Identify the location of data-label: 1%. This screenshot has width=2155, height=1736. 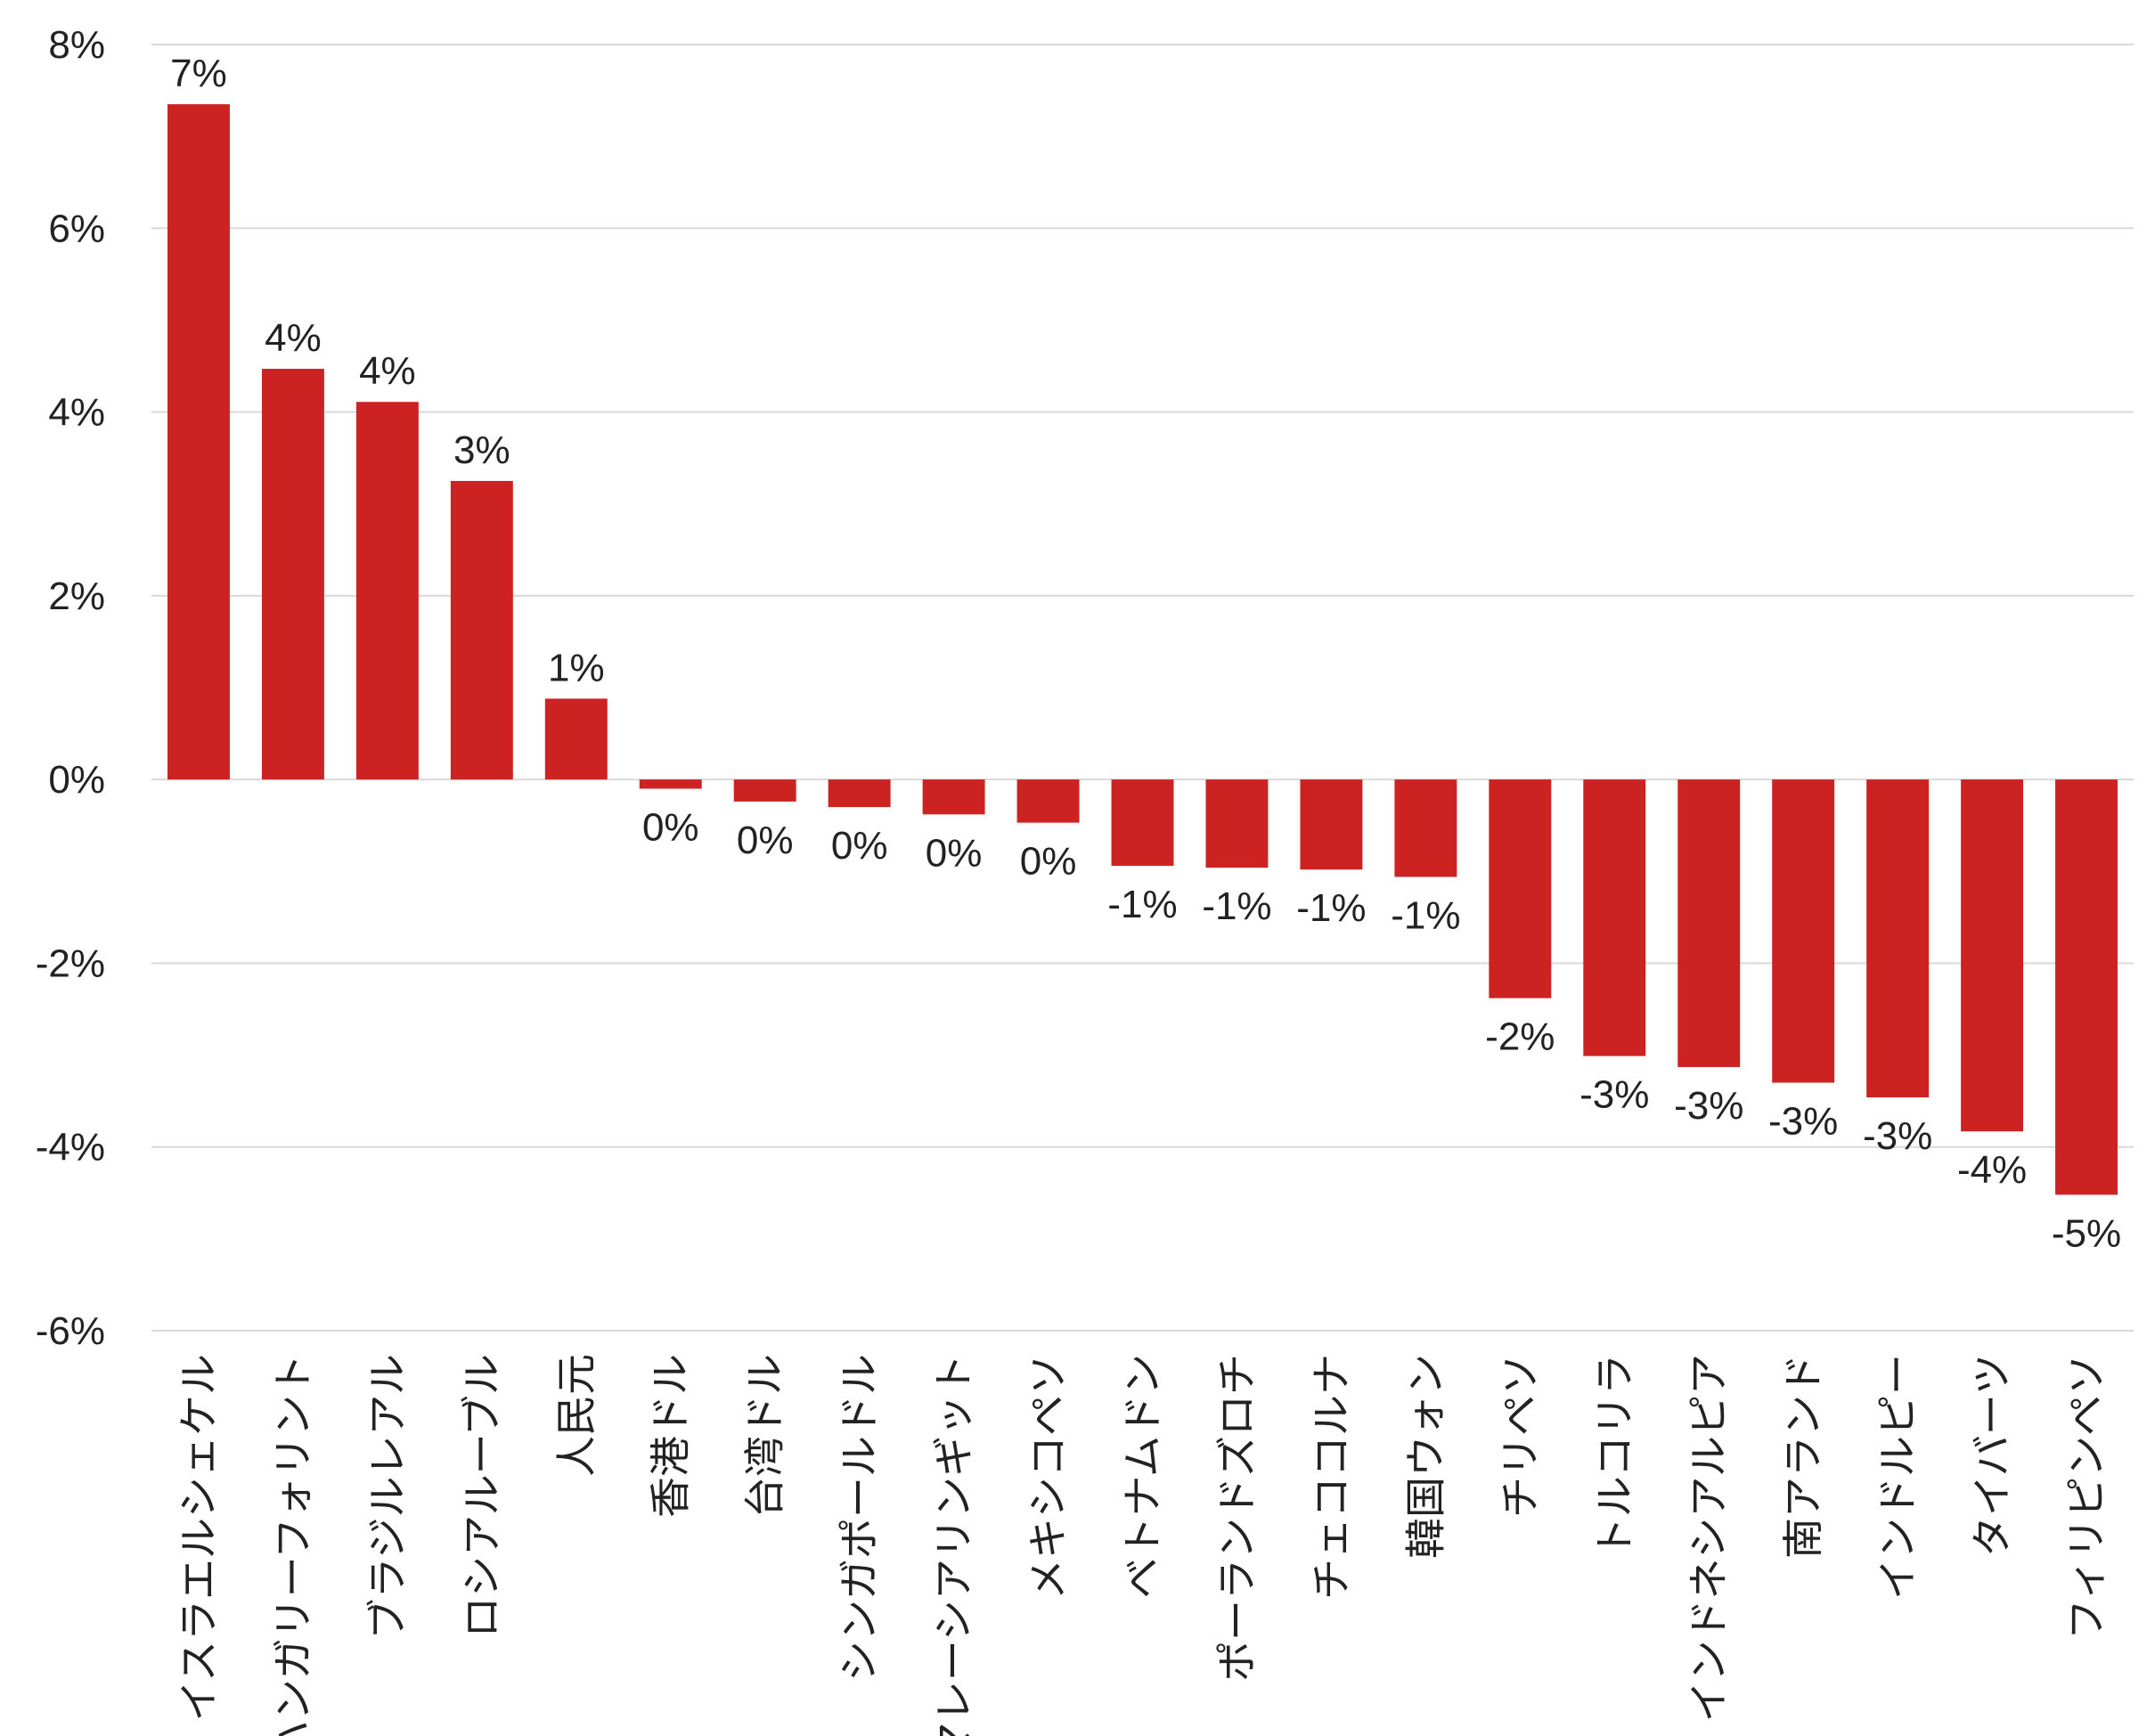
(576, 668).